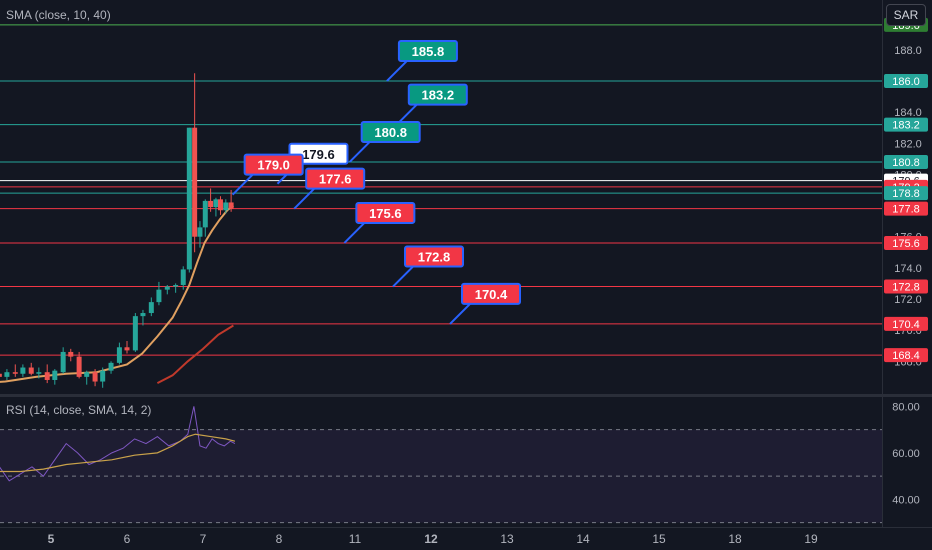 The image size is (932, 550). Describe the element at coordinates (583, 539) in the screenshot. I see `x-tick-label: 14` at that location.